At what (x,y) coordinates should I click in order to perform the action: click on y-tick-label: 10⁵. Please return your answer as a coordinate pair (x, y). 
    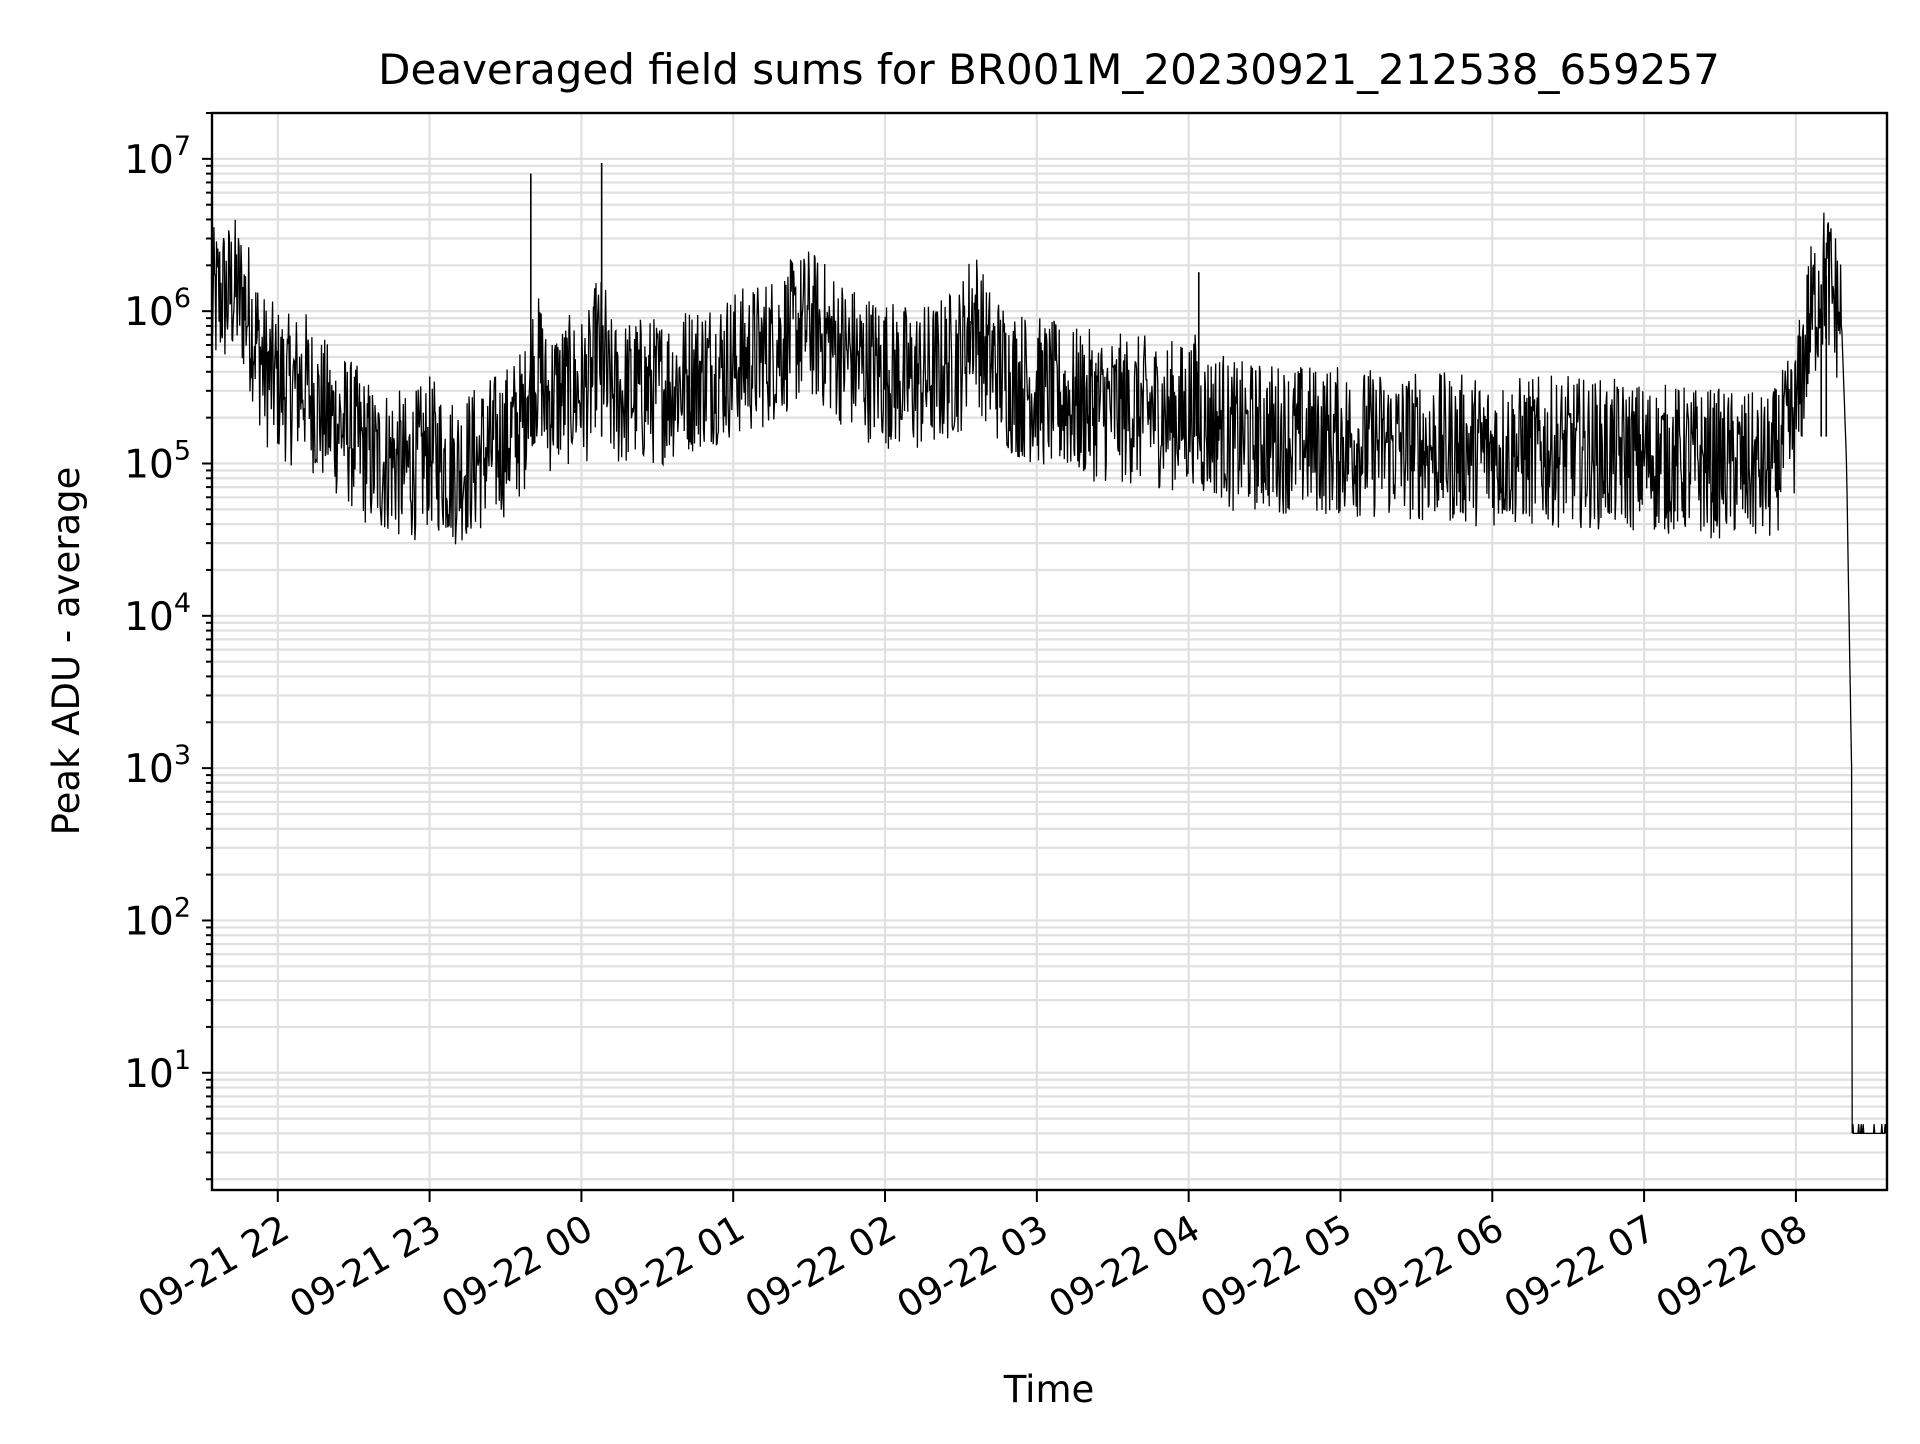
    Looking at the image, I should click on (157, 461).